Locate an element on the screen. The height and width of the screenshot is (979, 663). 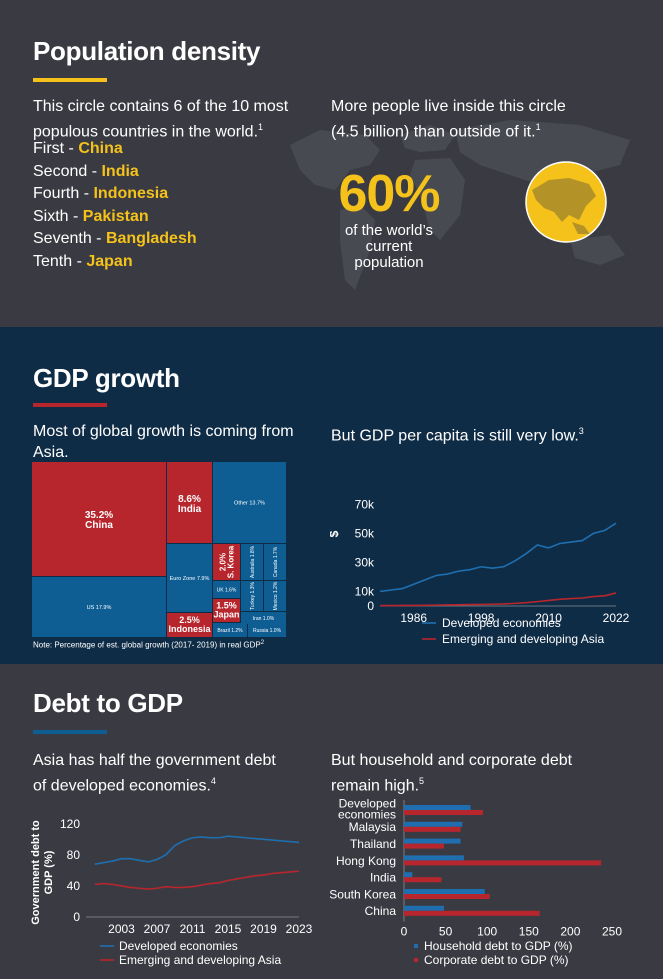
x-tick-label: 2007 is located at coordinates (157, 929).